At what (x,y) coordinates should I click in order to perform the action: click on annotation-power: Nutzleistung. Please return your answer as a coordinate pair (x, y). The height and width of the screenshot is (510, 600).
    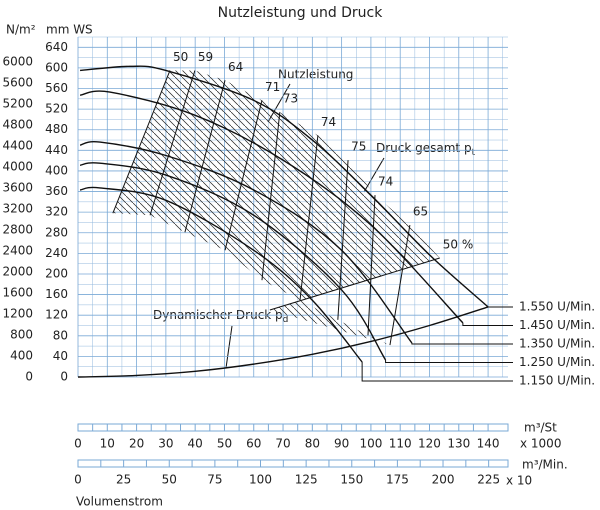
    Looking at the image, I should click on (315, 75).